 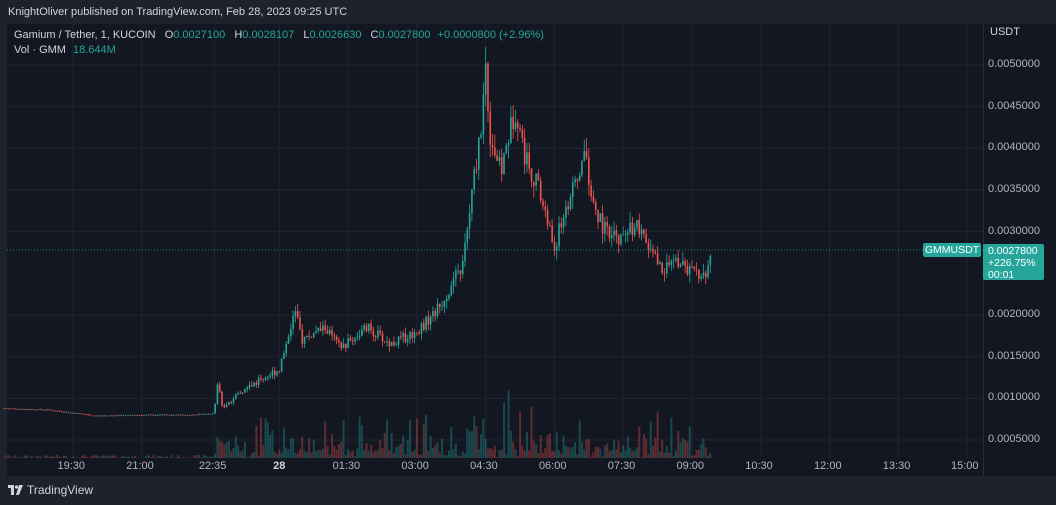 I want to click on time-tick-label: 22:35, so click(x=212, y=466).